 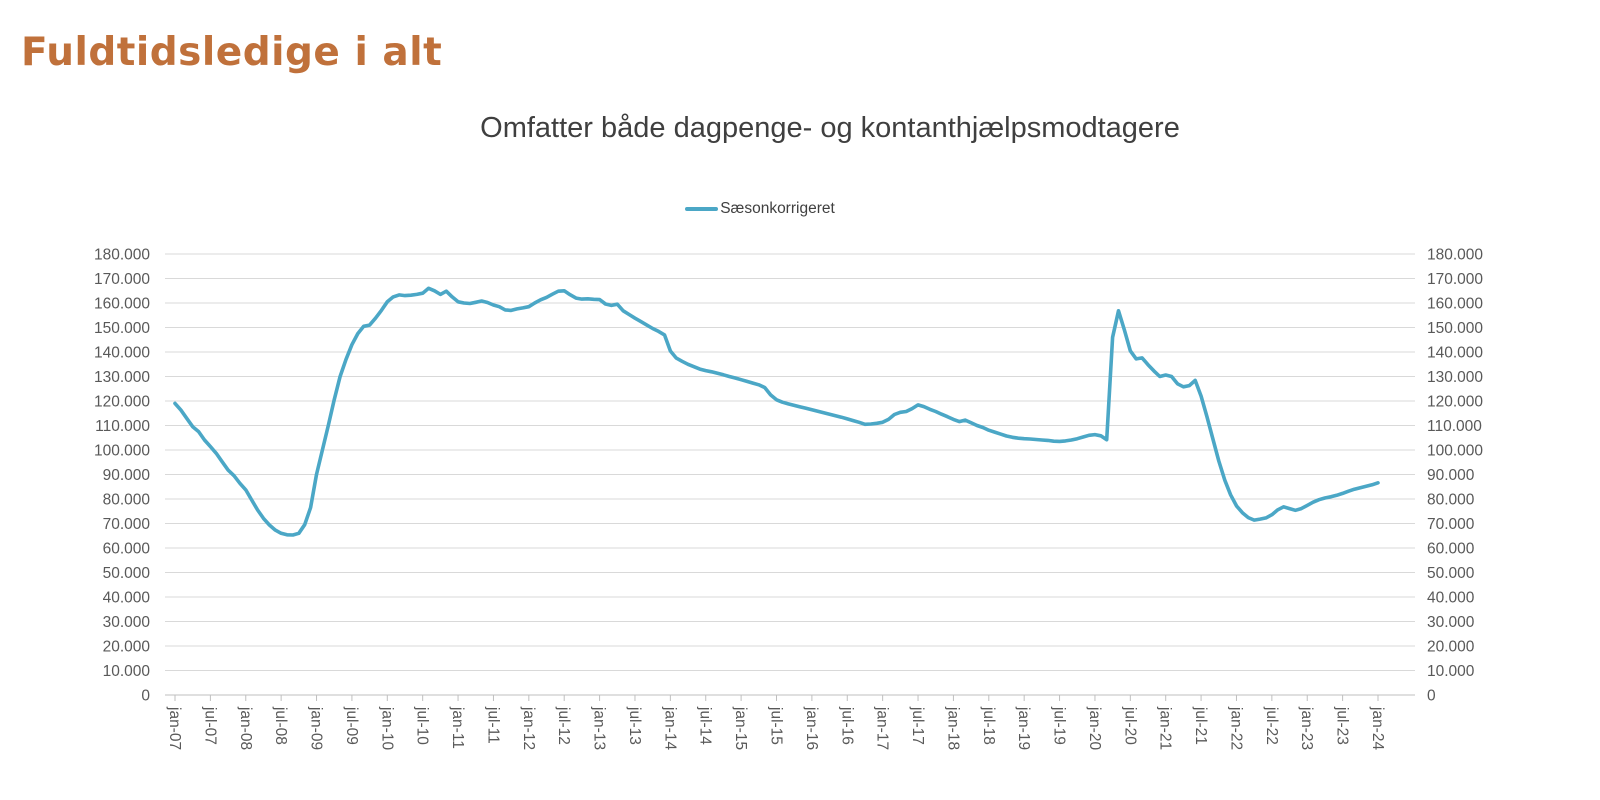 What do you see at coordinates (1451, 524) in the screenshot?
I see `y-axis-label-right: 70.000` at bounding box center [1451, 524].